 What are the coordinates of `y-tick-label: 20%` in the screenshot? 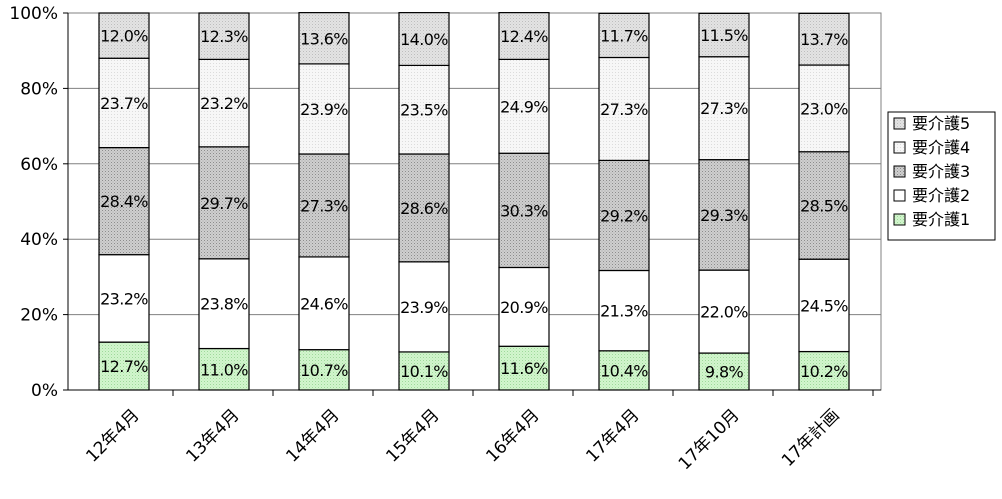 It's located at (39, 316).